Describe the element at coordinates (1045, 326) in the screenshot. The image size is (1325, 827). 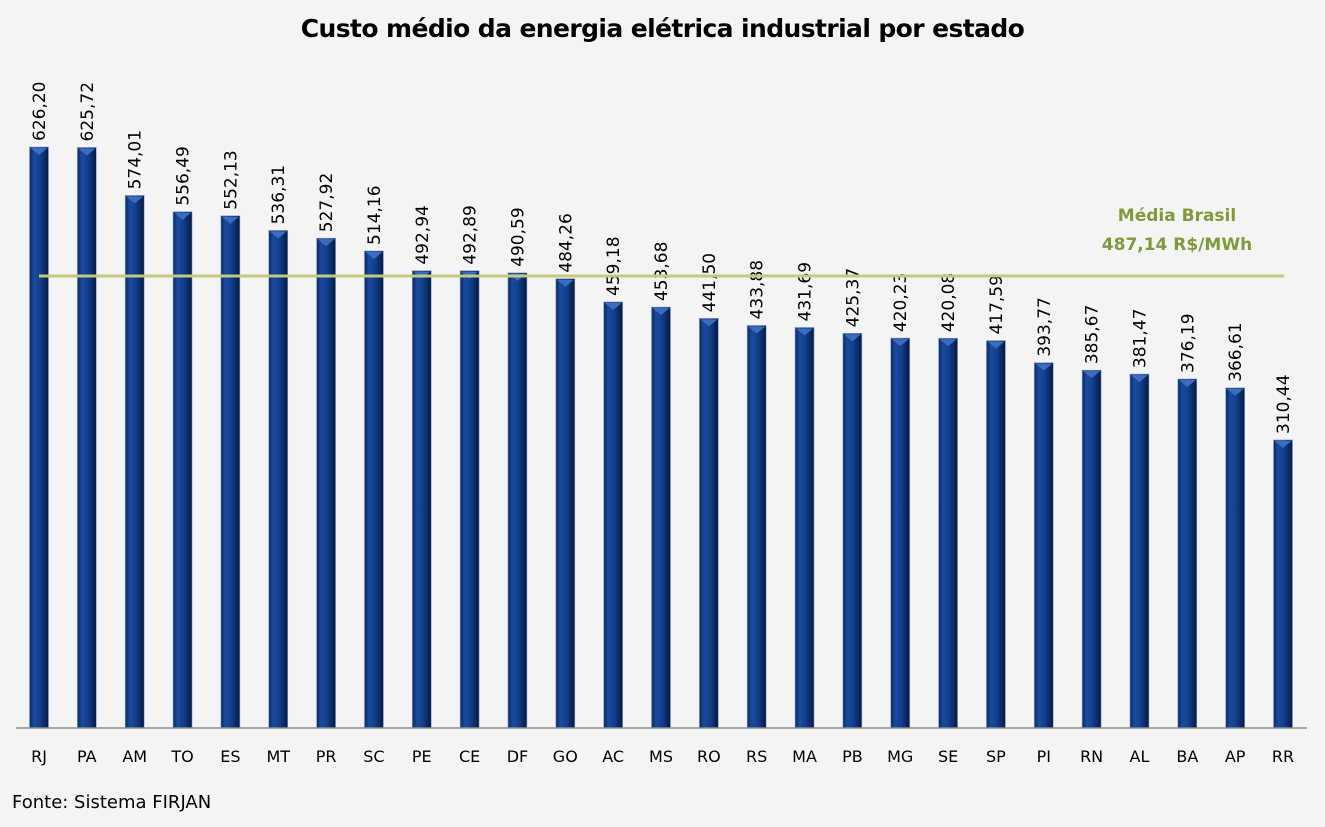
I see `data-label: 393,77` at that location.